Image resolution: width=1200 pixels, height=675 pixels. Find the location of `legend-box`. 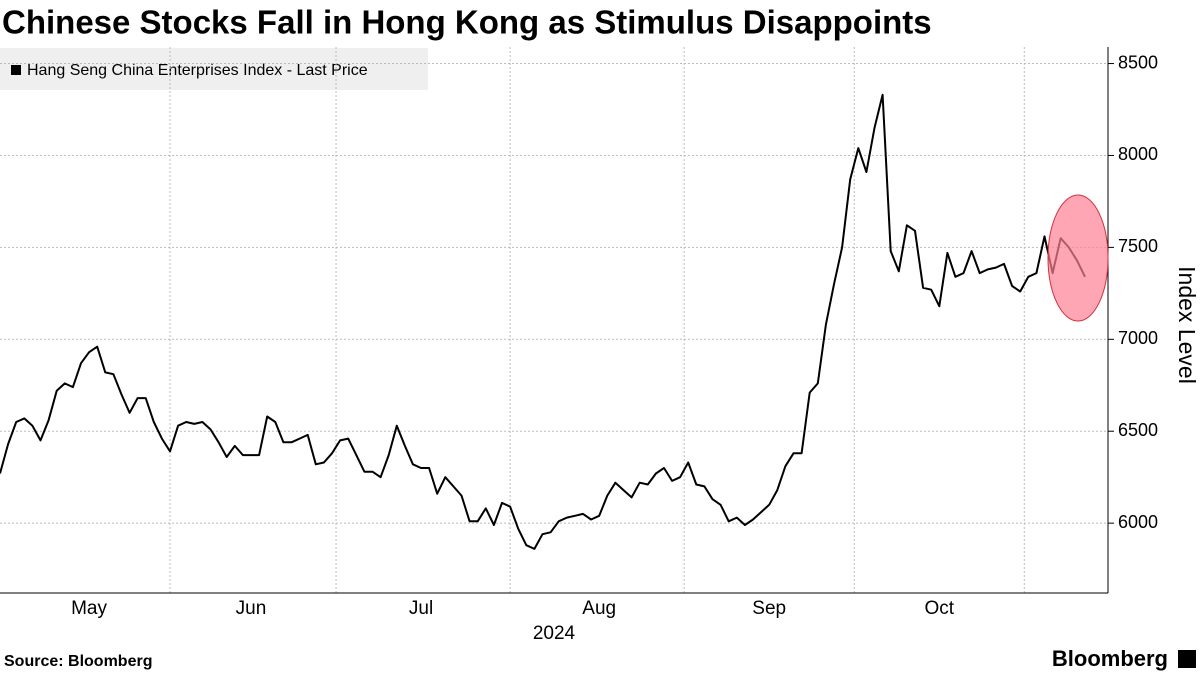

legend-box is located at coordinates (214, 69).